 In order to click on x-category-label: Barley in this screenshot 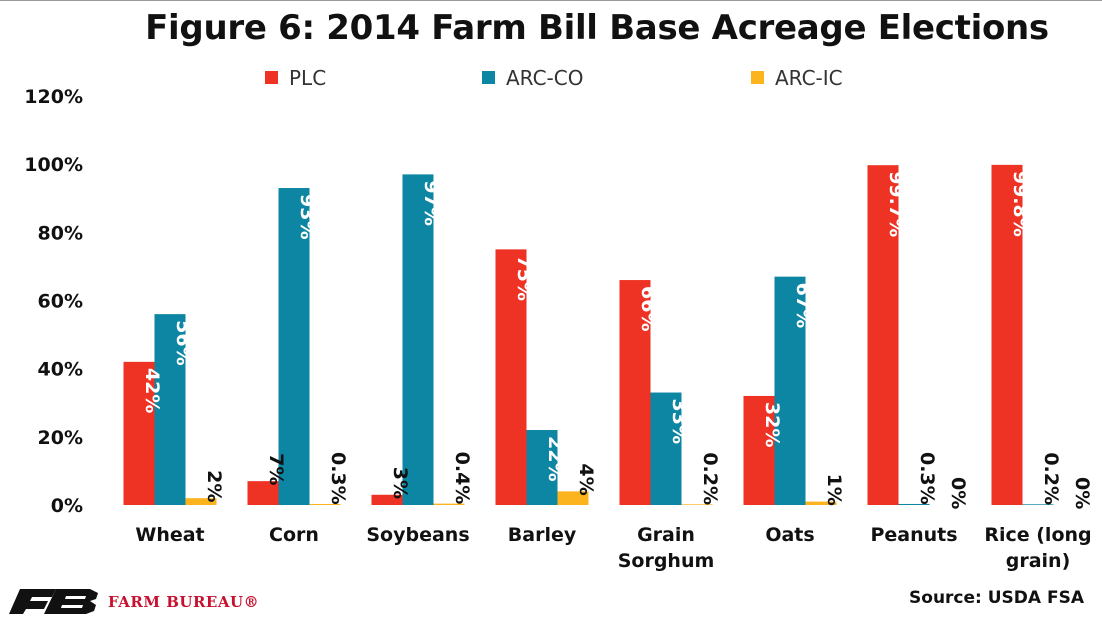, I will do `click(542, 535)`.